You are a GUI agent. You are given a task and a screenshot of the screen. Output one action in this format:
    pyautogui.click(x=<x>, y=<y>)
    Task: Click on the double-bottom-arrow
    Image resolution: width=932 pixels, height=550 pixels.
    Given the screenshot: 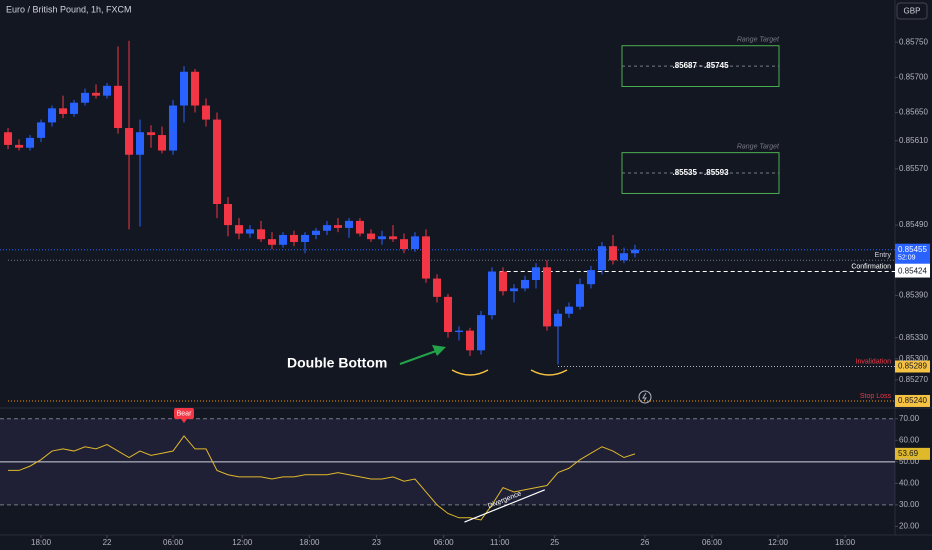 What is the action you would take?
    pyautogui.click(x=422, y=355)
    